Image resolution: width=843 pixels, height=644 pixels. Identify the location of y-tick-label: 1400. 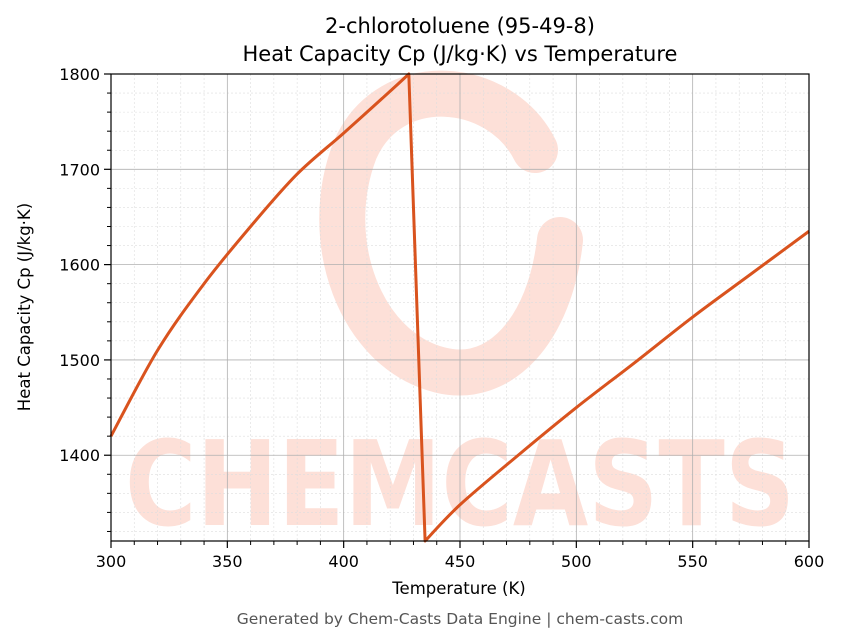
(79, 455).